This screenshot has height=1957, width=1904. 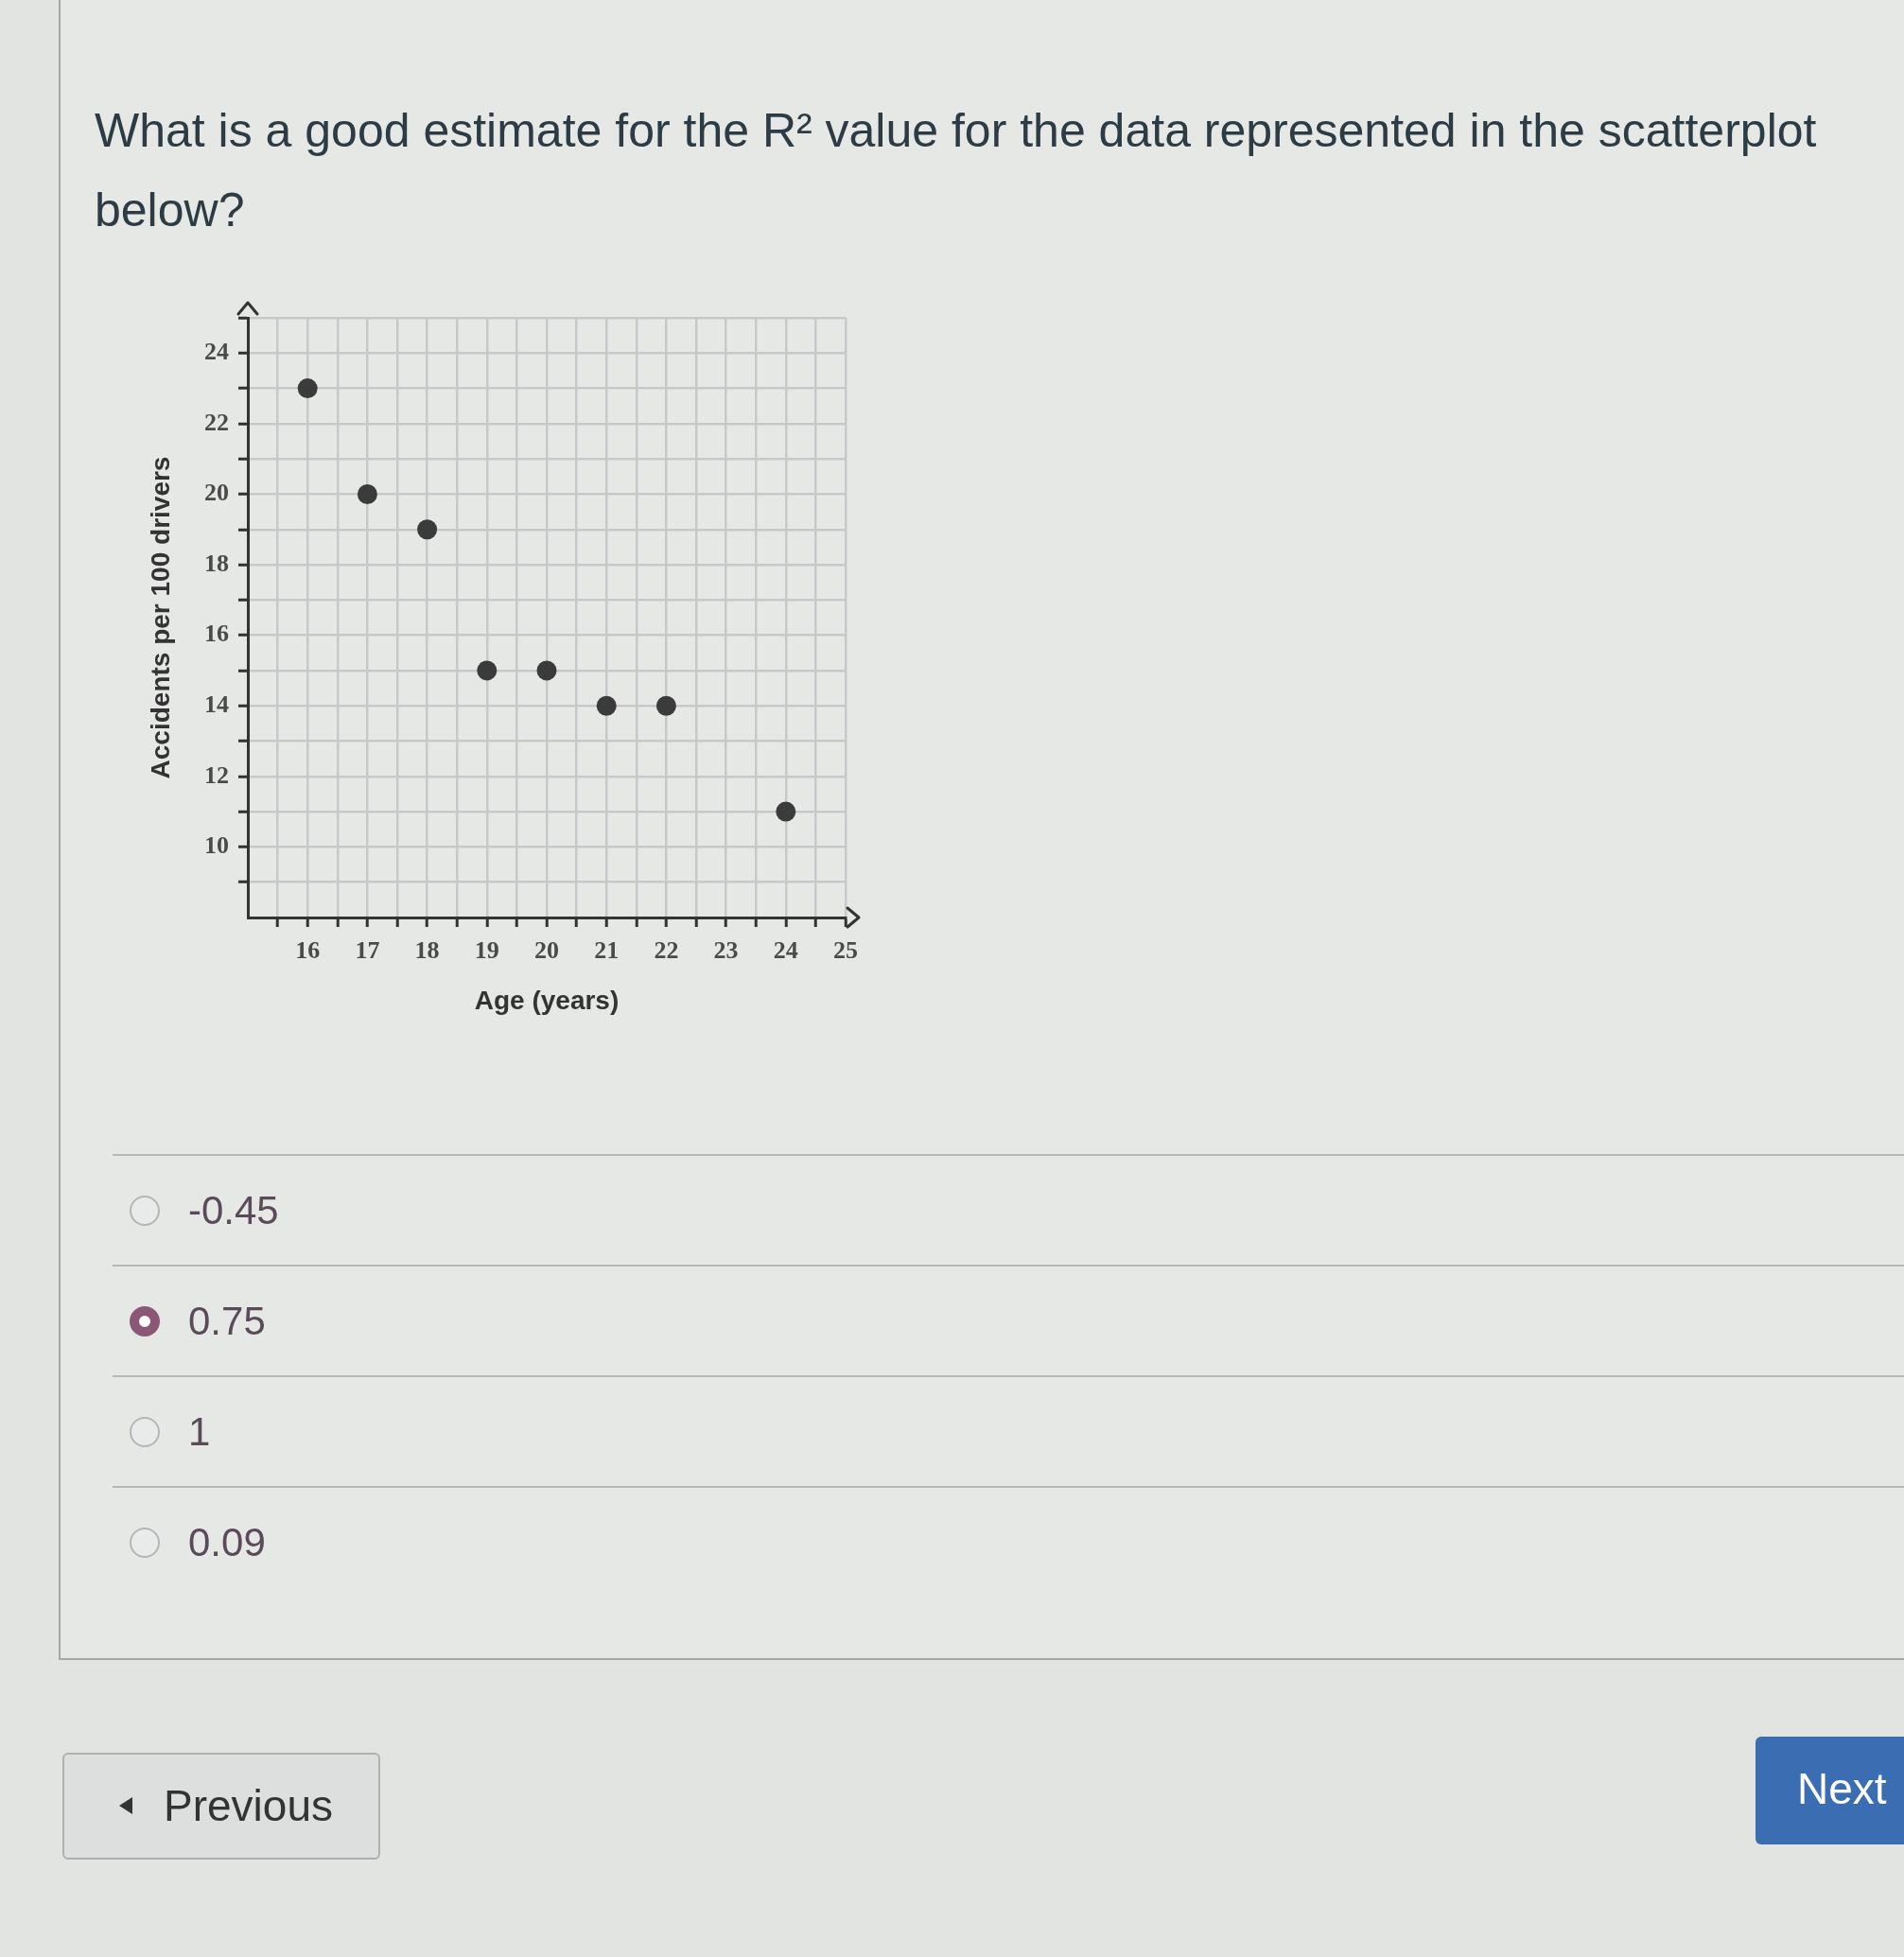 I want to click on x-axis-title: Age (years), so click(x=547, y=1000).